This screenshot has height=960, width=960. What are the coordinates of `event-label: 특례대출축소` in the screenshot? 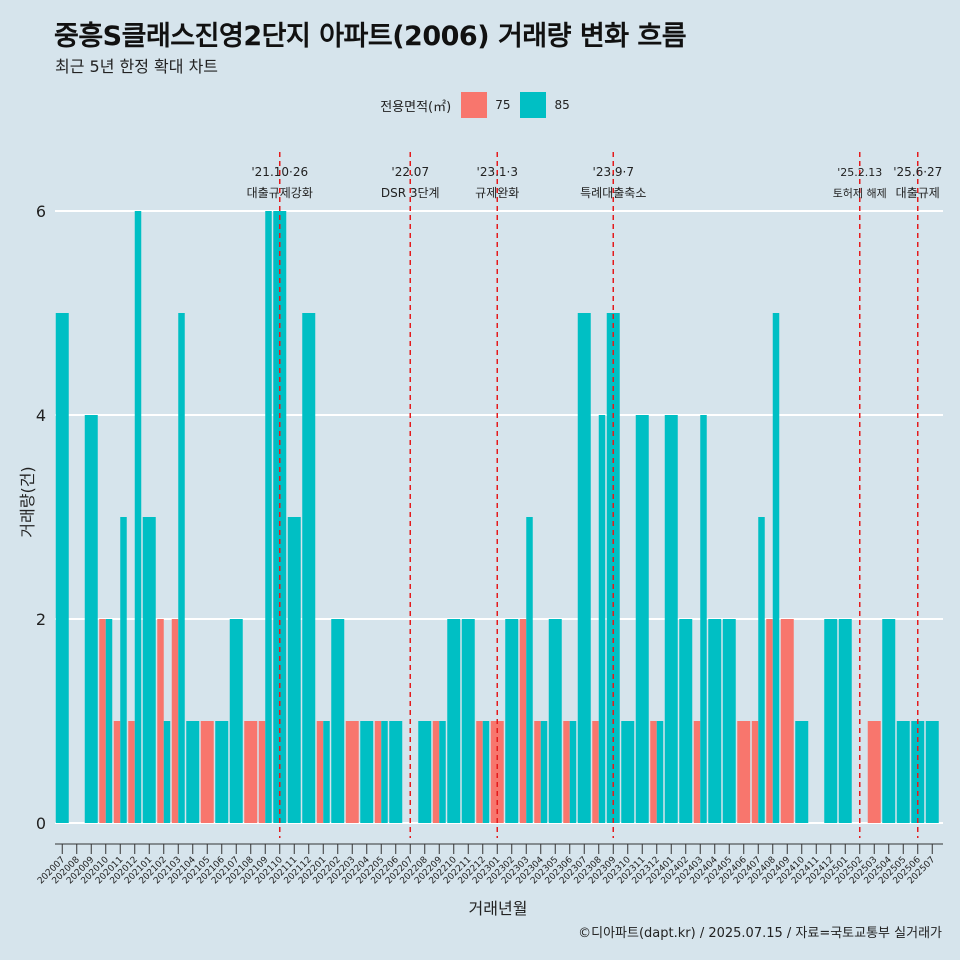 It's located at (613, 193).